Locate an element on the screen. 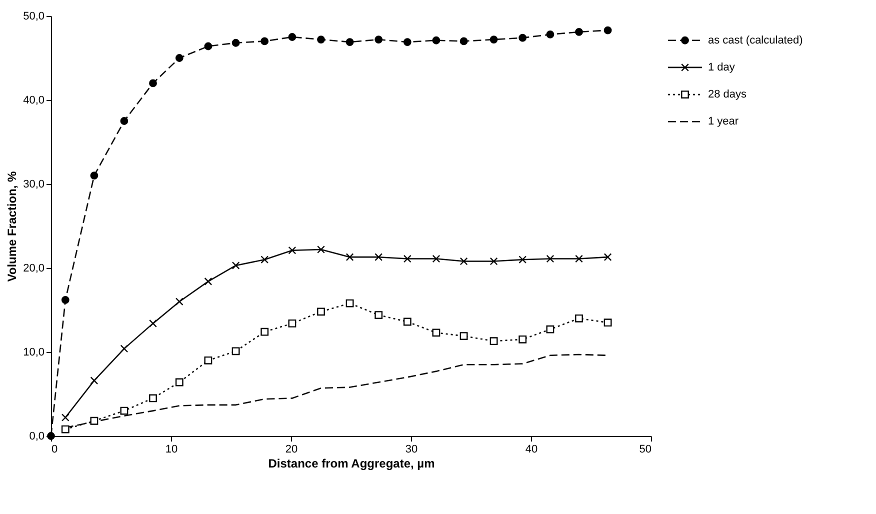 The image size is (876, 514). y-tick-label: 30,0 is located at coordinates (33, 184).